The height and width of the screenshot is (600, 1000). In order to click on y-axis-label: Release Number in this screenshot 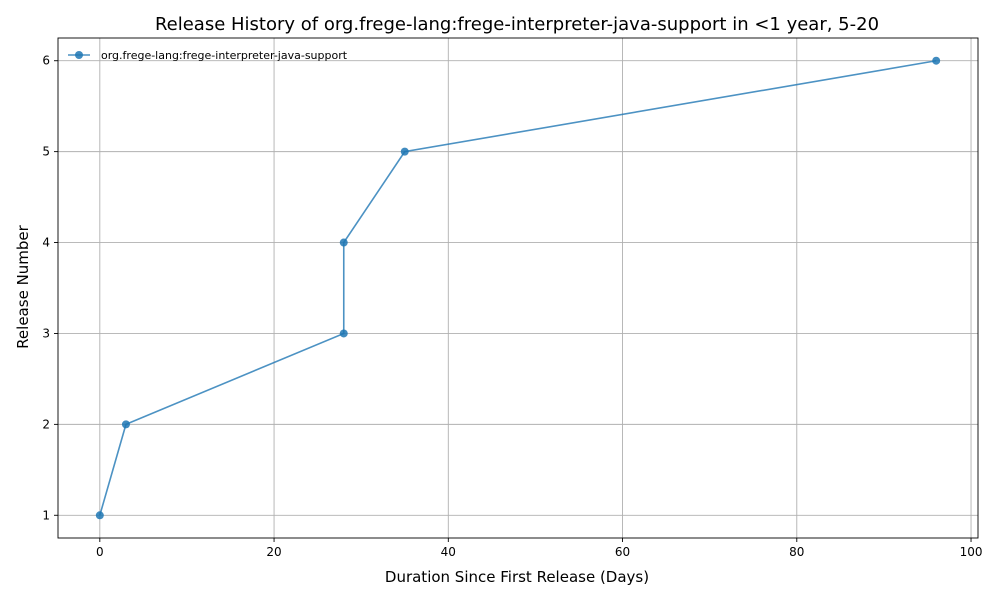, I will do `click(23, 286)`.